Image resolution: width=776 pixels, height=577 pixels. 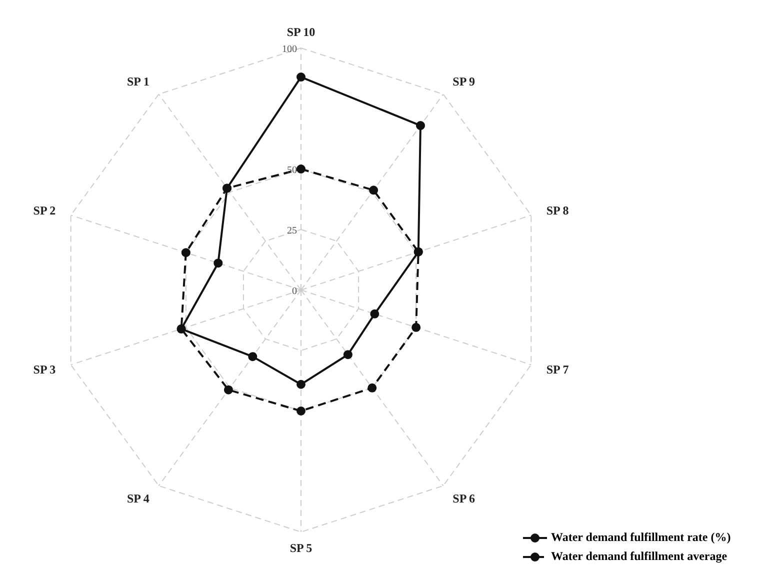 What do you see at coordinates (138, 499) in the screenshot?
I see `spoke-label: SP 4` at bounding box center [138, 499].